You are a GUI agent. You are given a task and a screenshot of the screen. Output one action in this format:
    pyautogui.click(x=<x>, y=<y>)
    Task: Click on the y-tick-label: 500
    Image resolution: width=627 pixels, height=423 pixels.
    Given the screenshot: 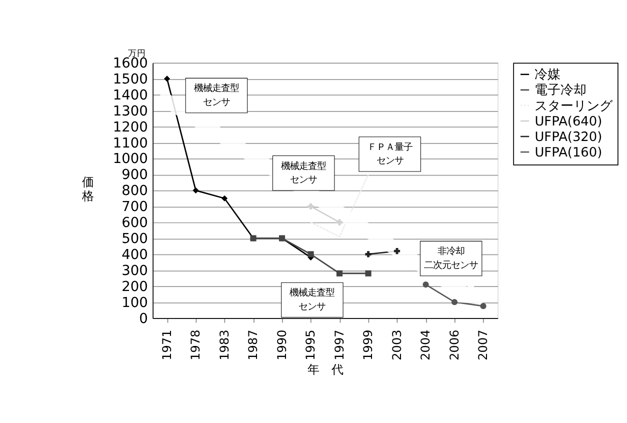 What is the action you would take?
    pyautogui.click(x=135, y=239)
    